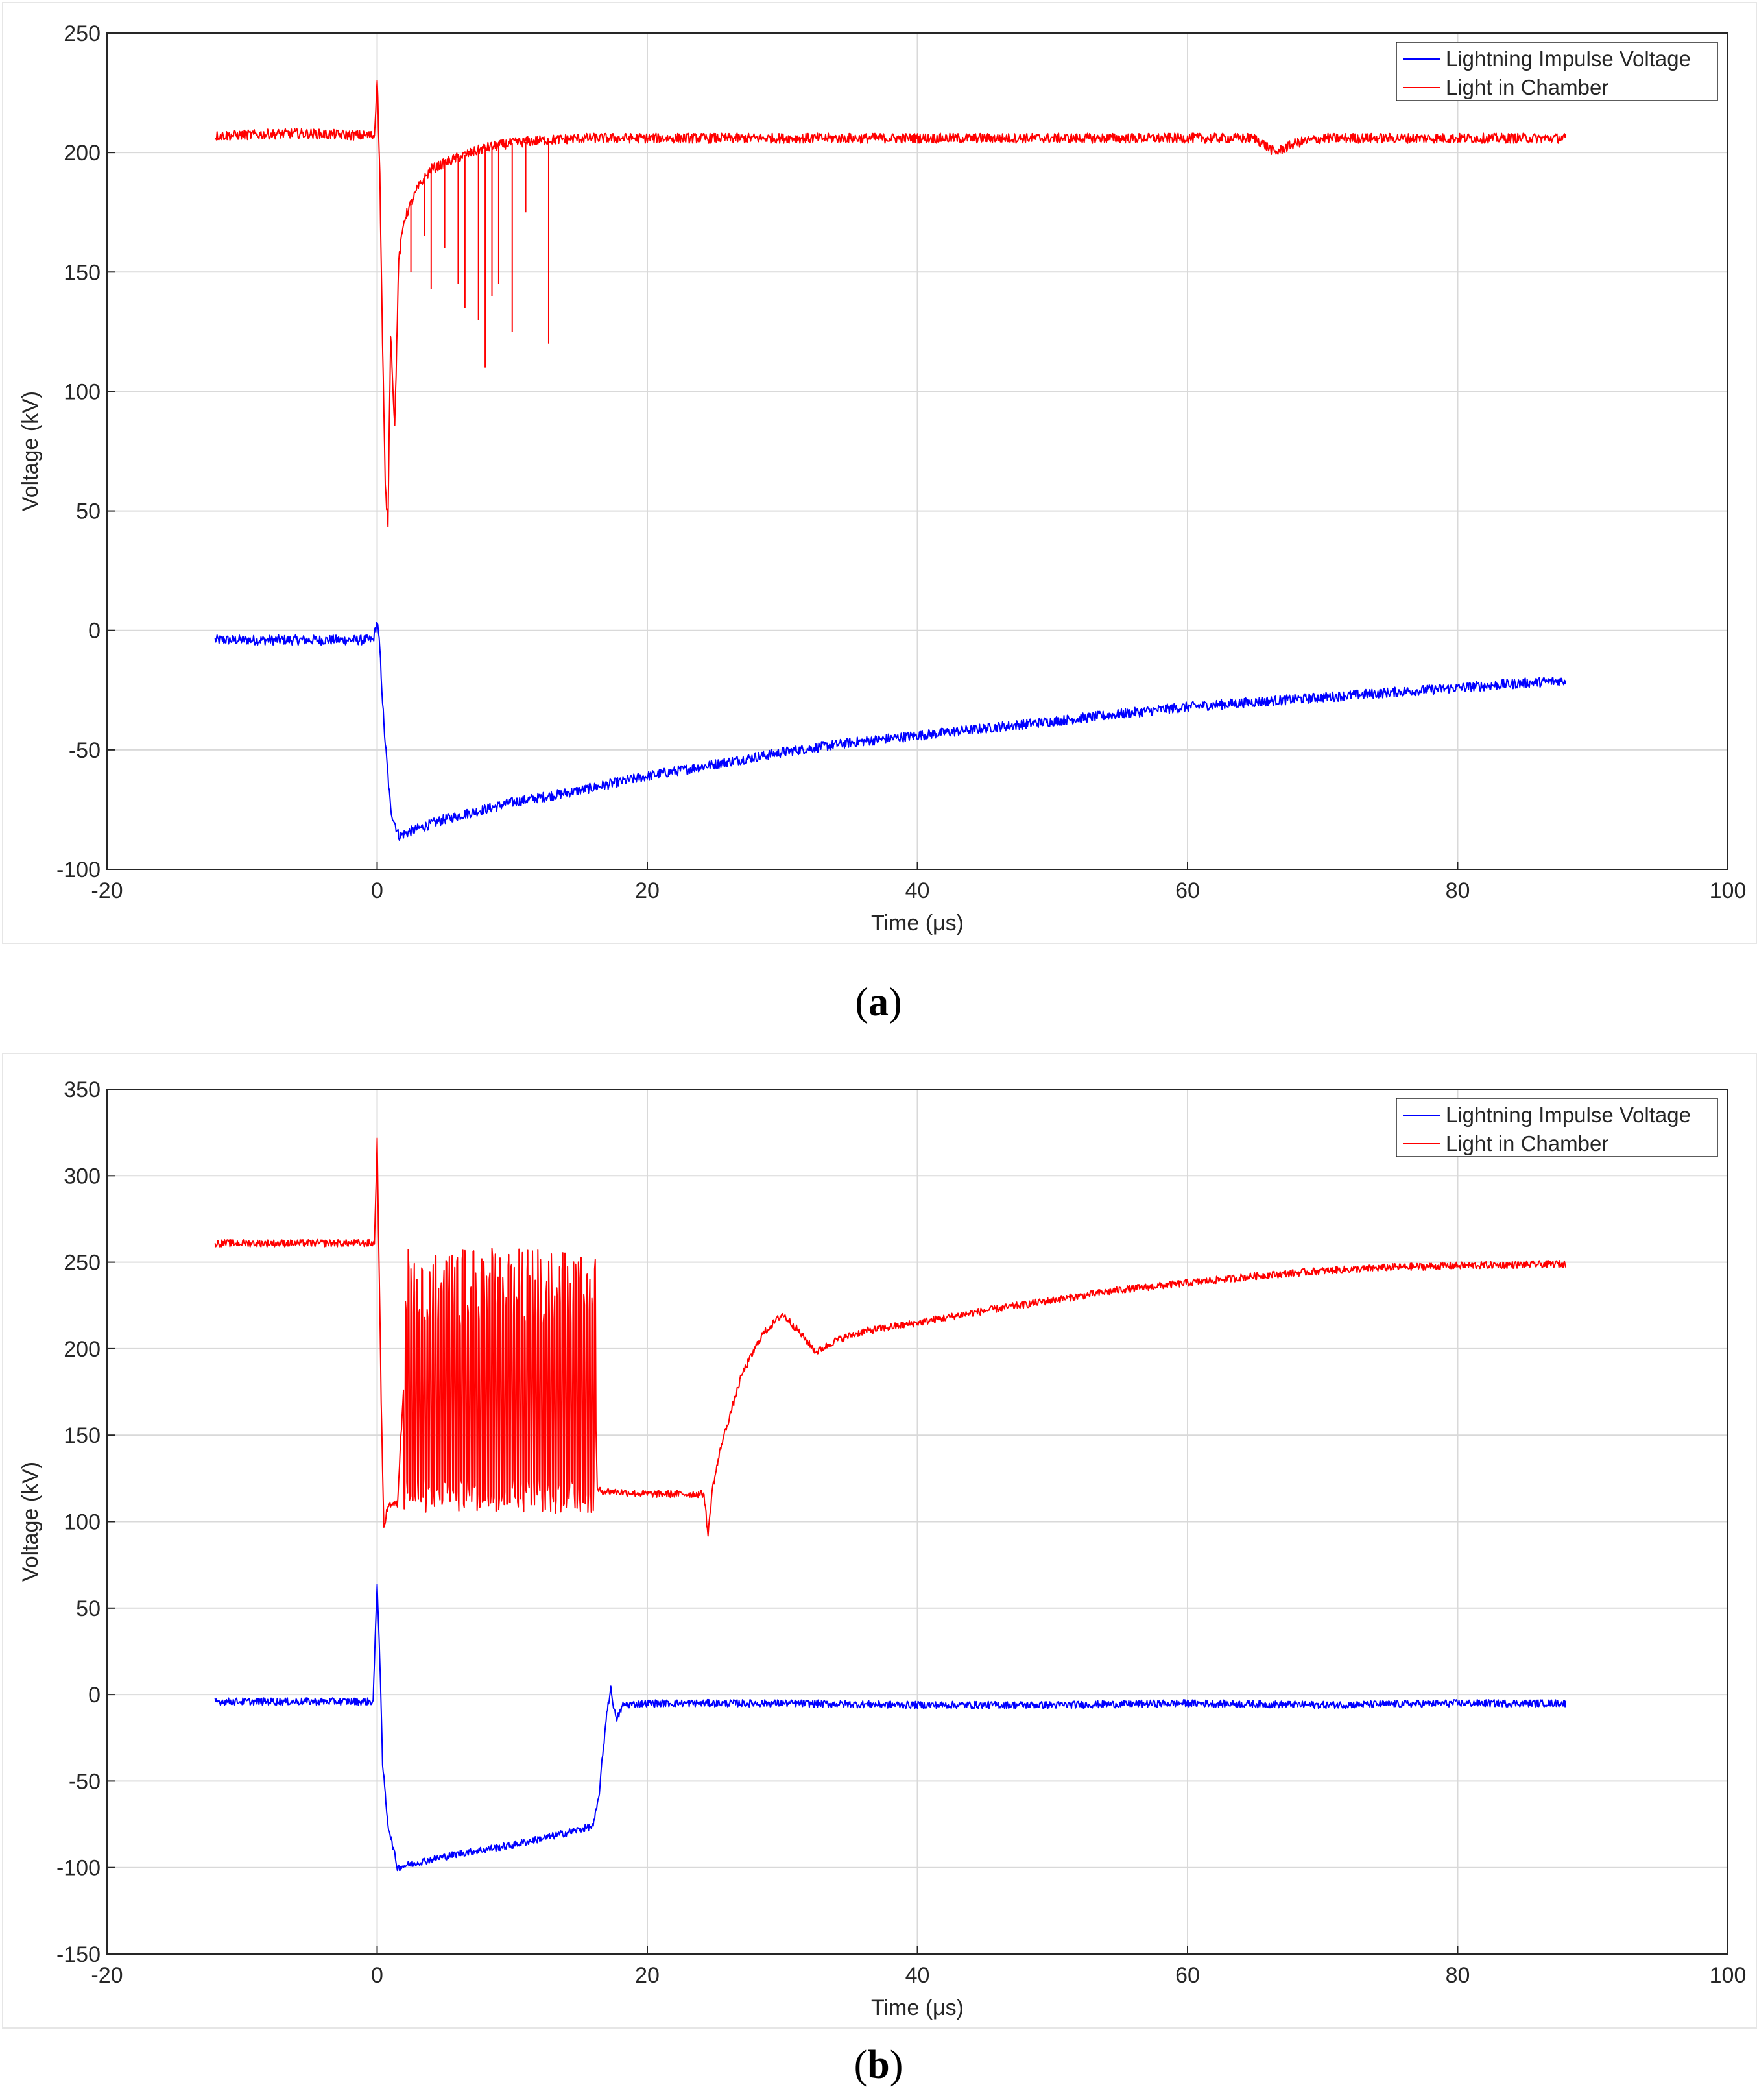 Image resolution: width=1757 pixels, height=2100 pixels. What do you see at coordinates (895, 1002) in the screenshot?
I see `caption-a-close: )` at bounding box center [895, 1002].